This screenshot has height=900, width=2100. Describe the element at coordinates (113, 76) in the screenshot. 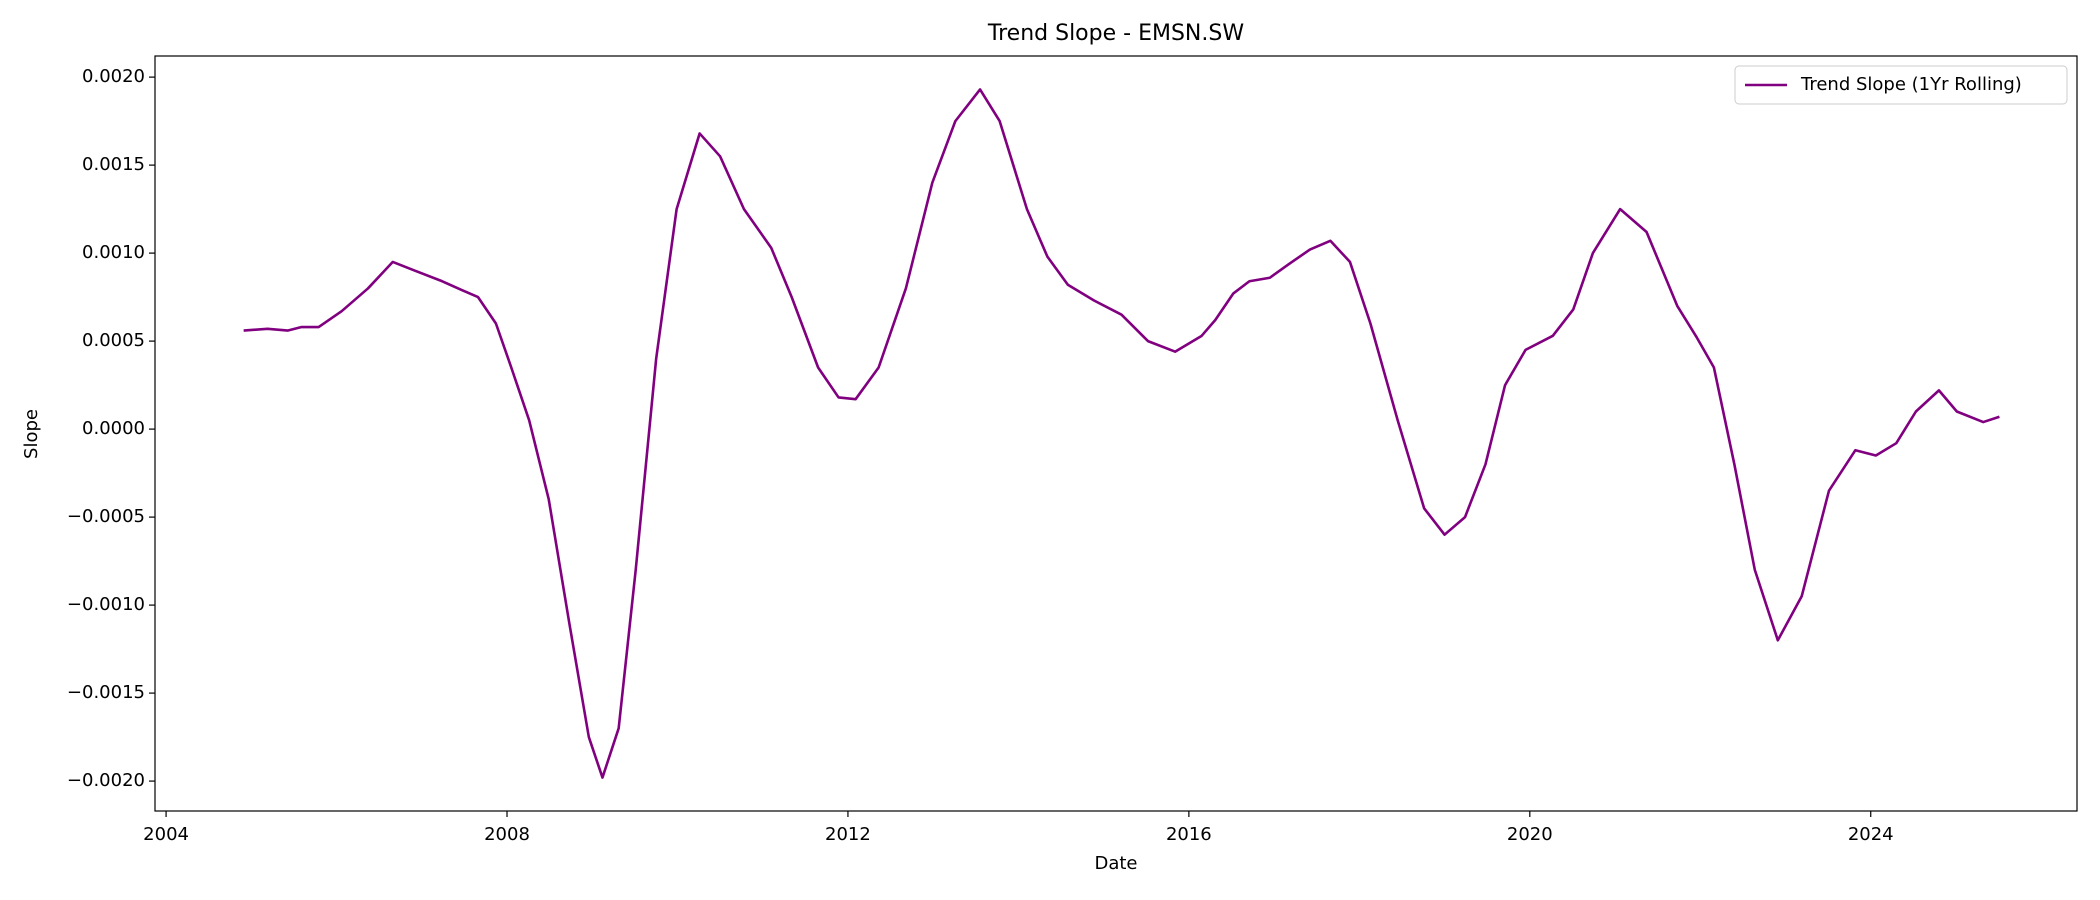

I see `y-tick-label: 0.0020` at that location.